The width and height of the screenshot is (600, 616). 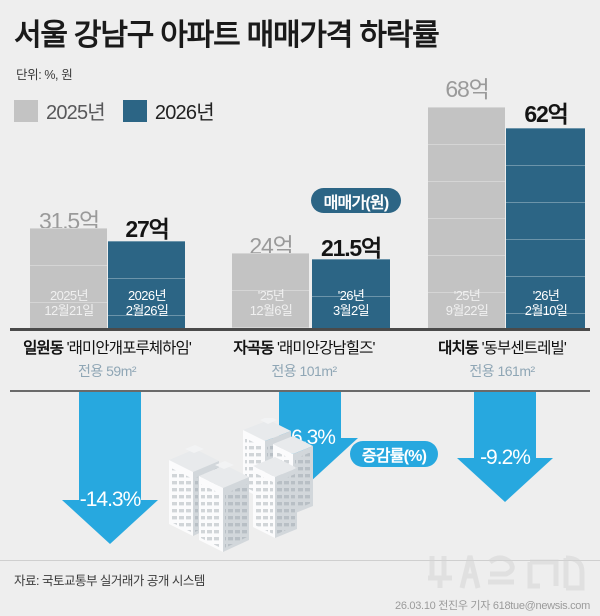 I want to click on bar-date-line2: 12월6일, so click(x=271, y=310).